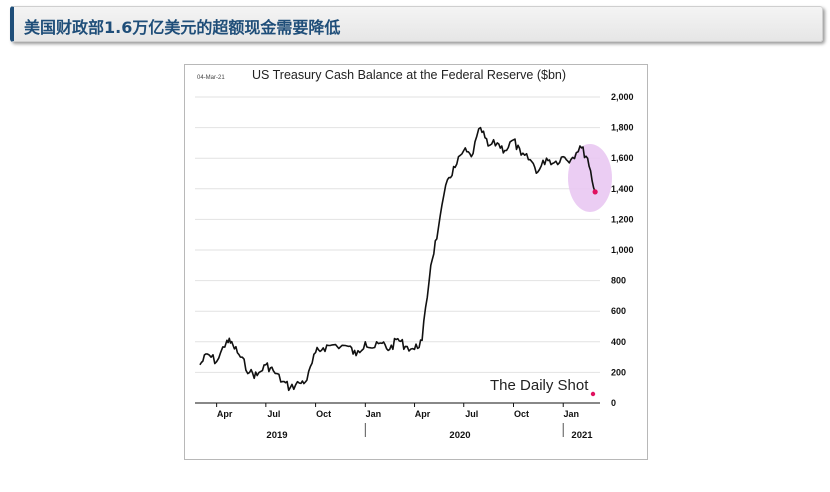 The image size is (830, 492). What do you see at coordinates (276, 435) in the screenshot?
I see `x-group-label: 2019` at bounding box center [276, 435].